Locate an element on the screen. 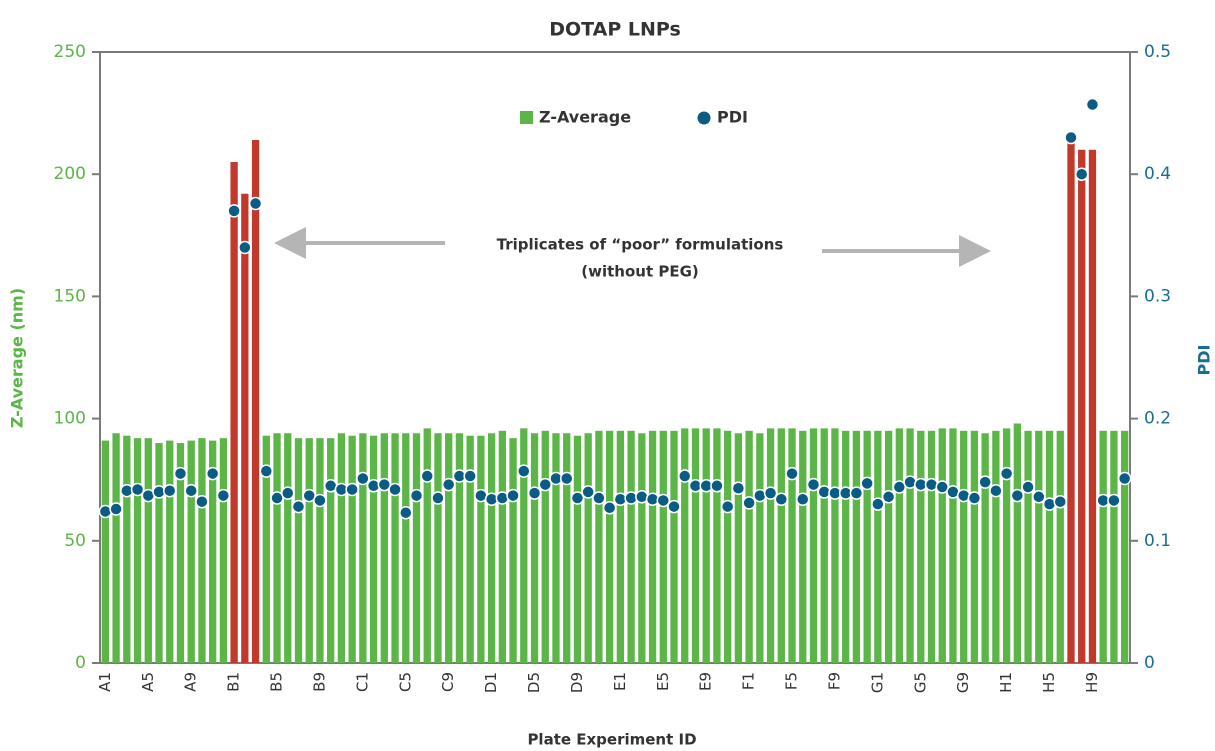  x-tick-label: A9 is located at coordinates (191, 682).